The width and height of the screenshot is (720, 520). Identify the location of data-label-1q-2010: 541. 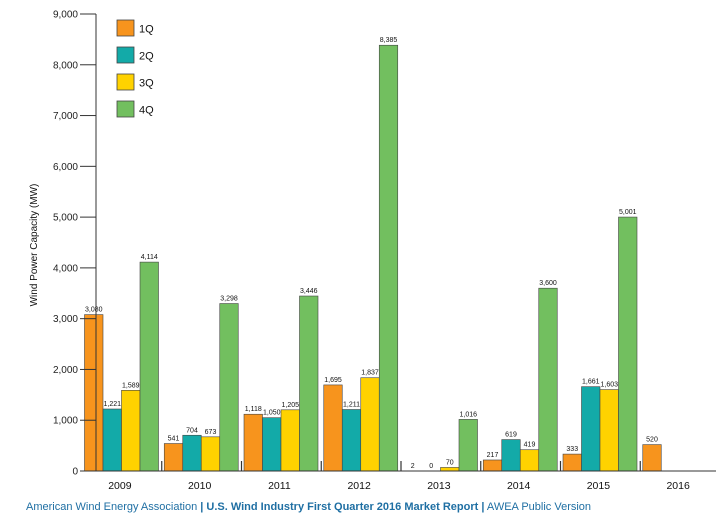
(174, 439).